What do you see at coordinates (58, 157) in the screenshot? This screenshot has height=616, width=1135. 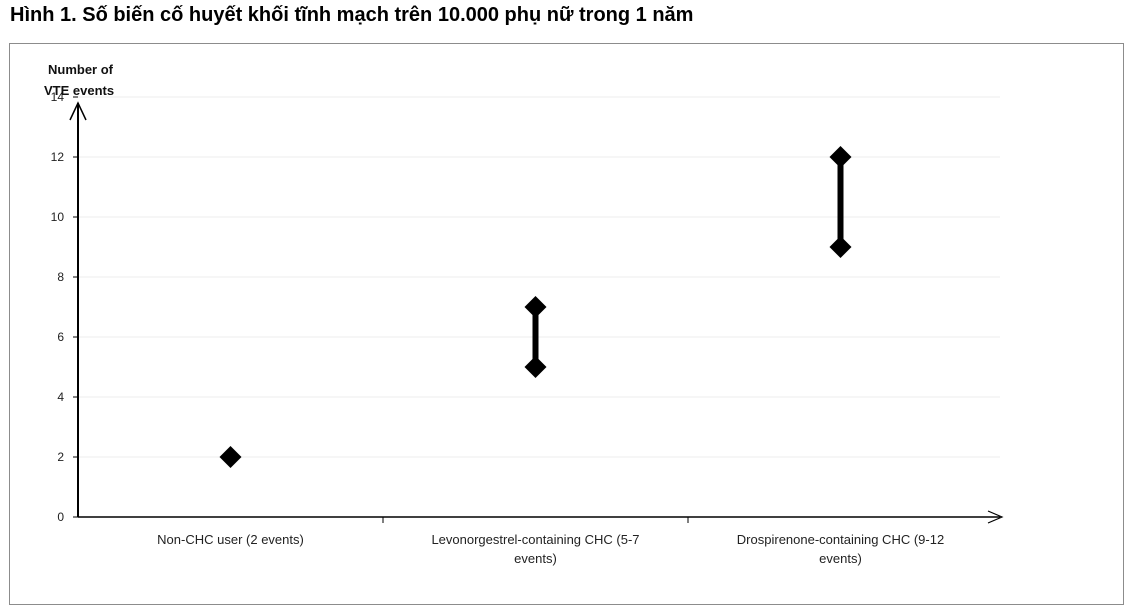 I see `y-tick-label: 12` at bounding box center [58, 157].